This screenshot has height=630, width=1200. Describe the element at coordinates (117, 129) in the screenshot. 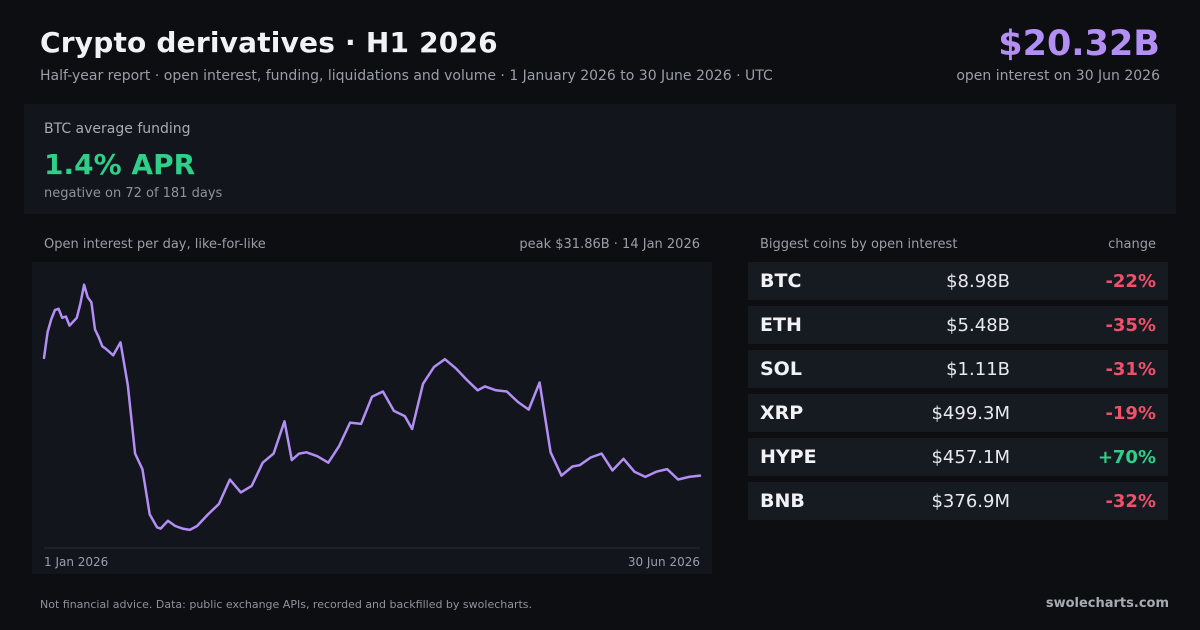

I see `funding-label: BTC average funding` at that location.